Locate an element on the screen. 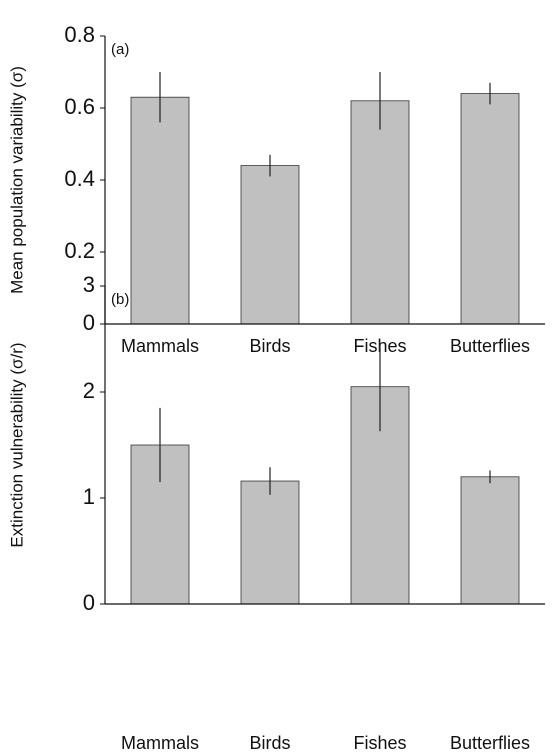  y-tick-label: 0.4 is located at coordinates (79, 178).